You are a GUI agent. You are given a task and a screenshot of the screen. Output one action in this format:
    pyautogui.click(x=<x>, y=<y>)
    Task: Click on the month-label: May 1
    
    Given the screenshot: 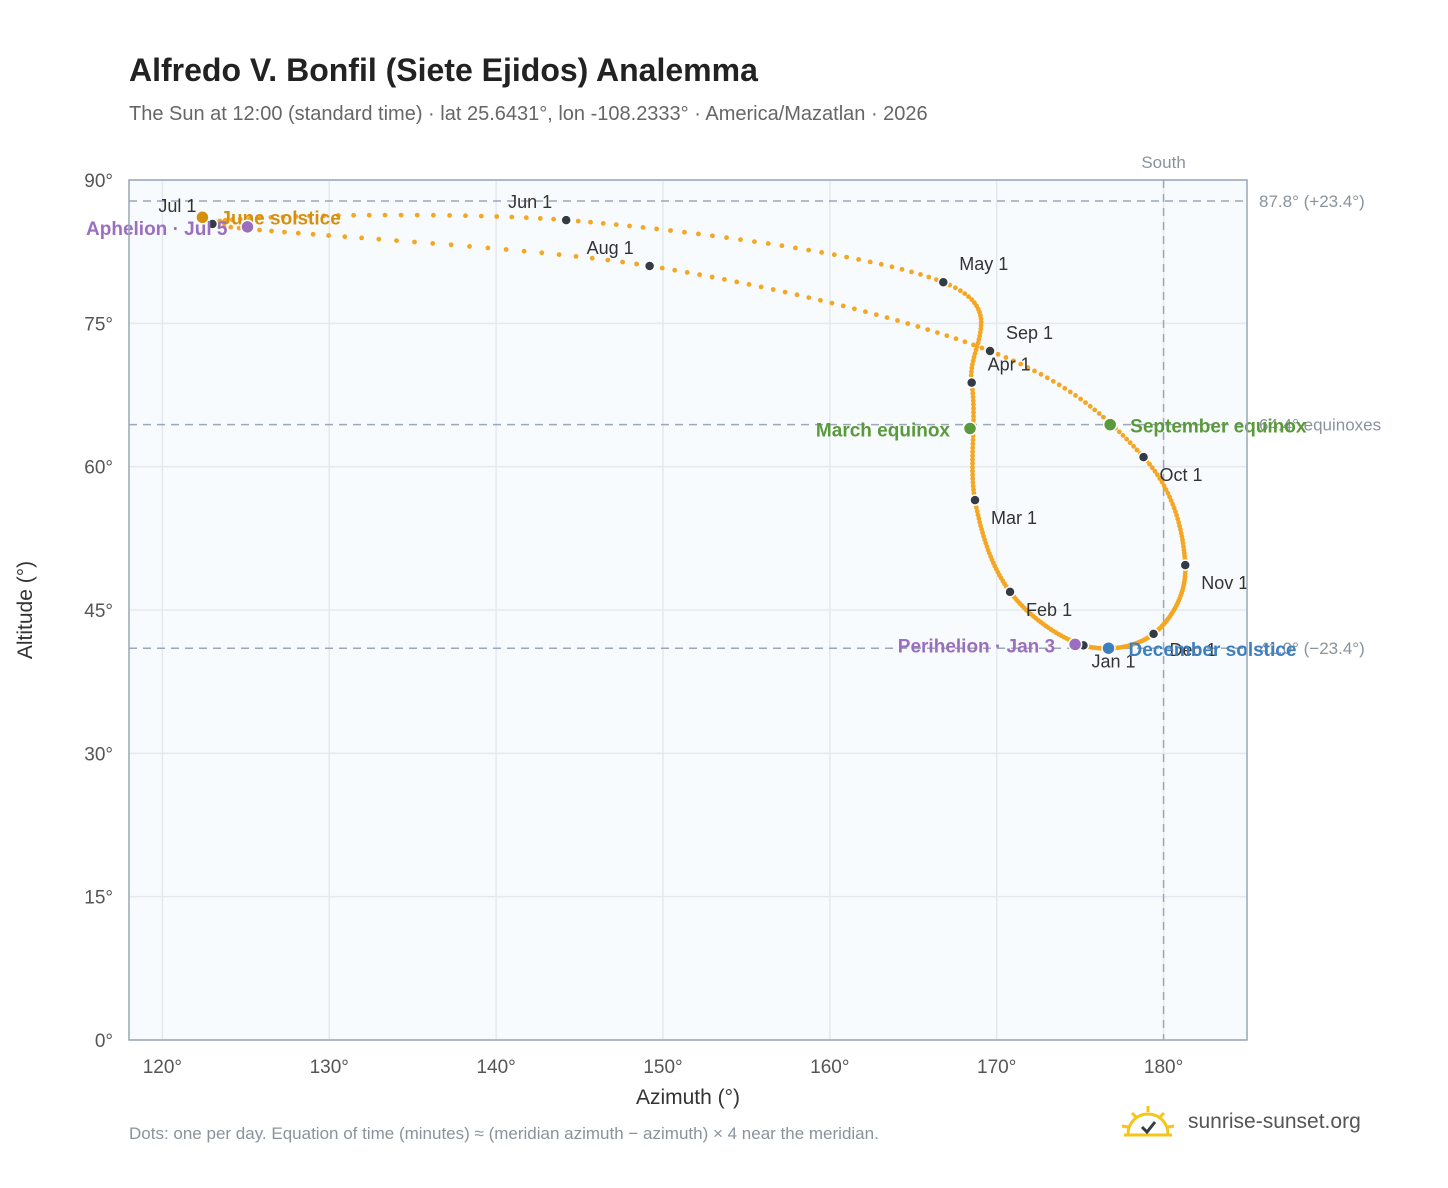 What is the action you would take?
    pyautogui.click(x=983, y=264)
    